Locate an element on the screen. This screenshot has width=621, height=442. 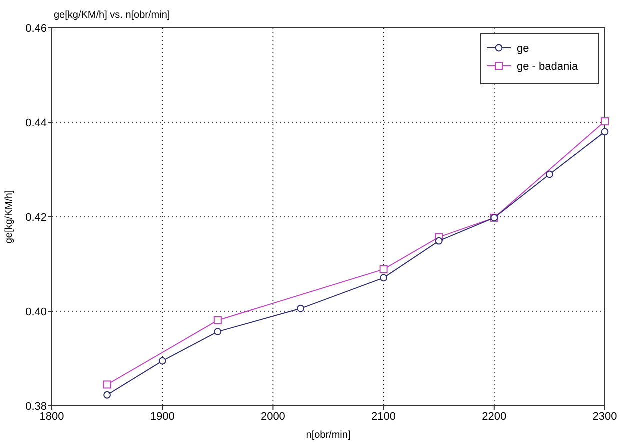
y-tick-label: 0.46 is located at coordinates (36, 29).